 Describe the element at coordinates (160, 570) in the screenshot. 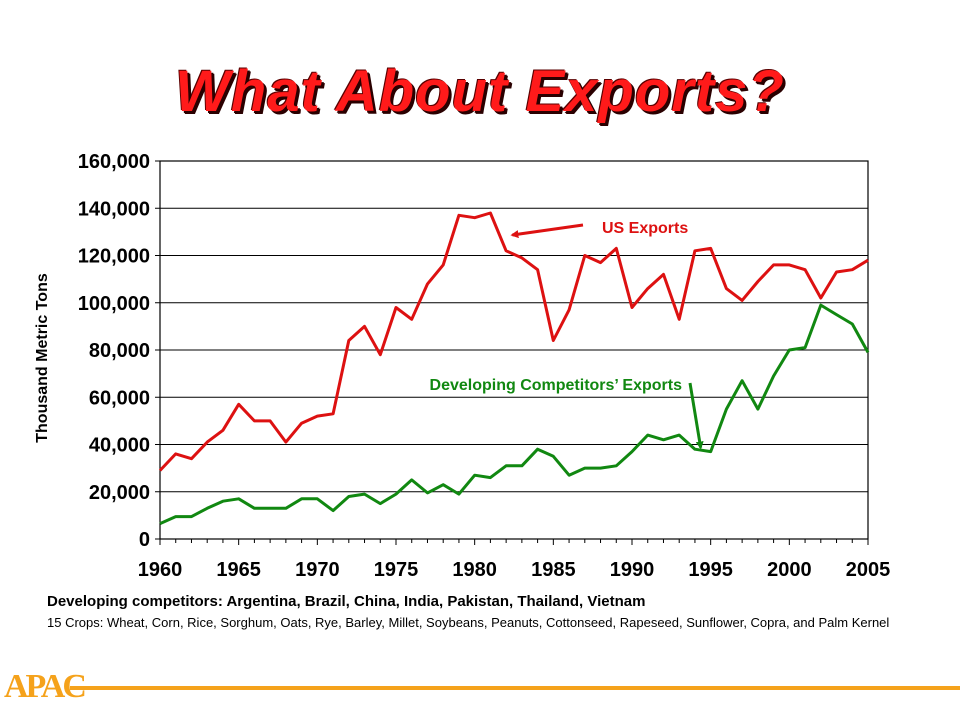

I see `x-tick-label: 1960` at that location.